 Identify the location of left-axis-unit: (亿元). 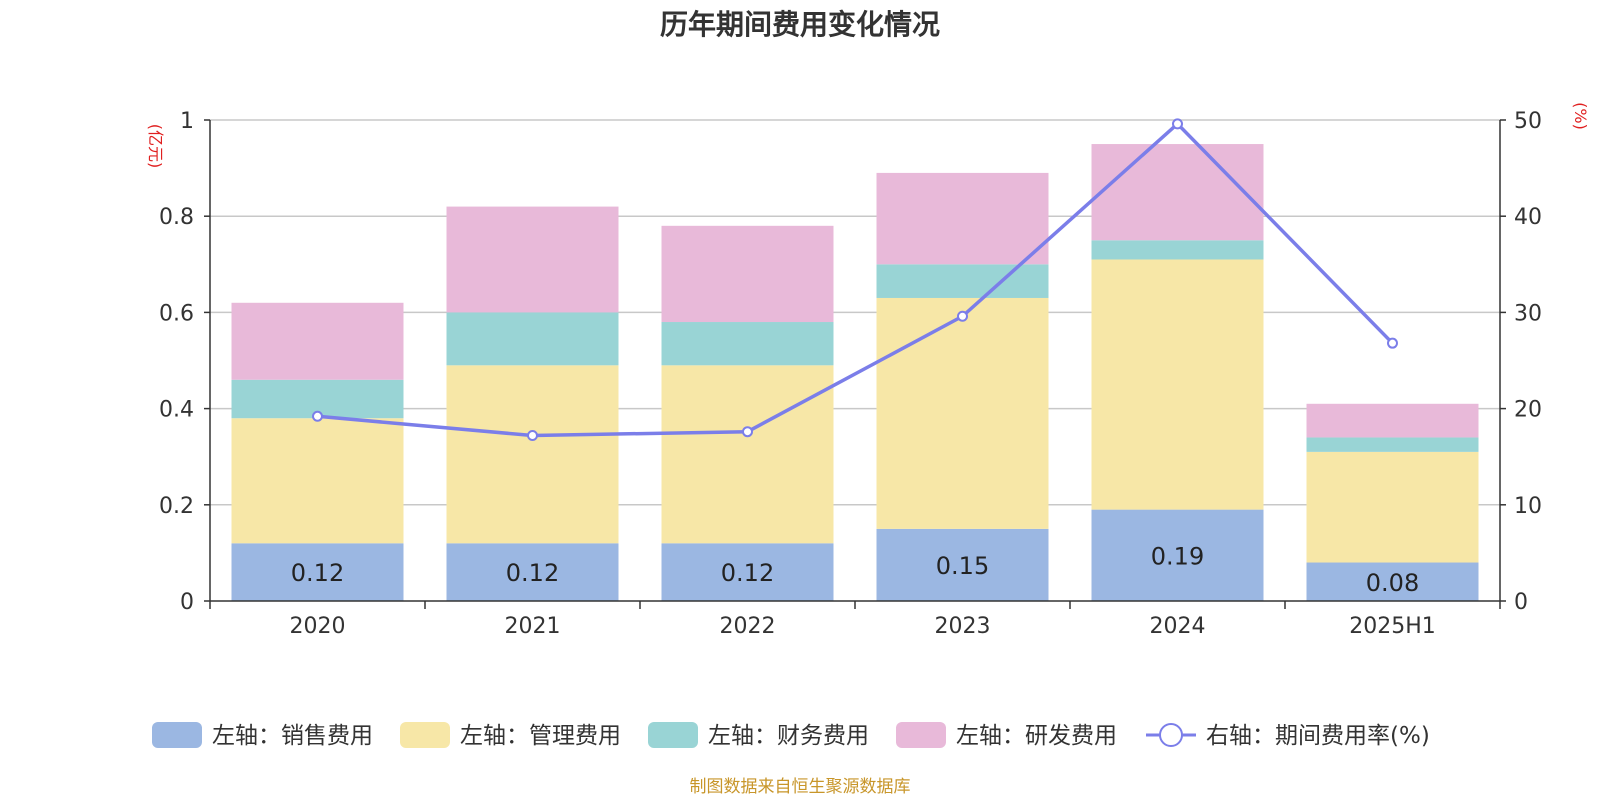
(155, 146).